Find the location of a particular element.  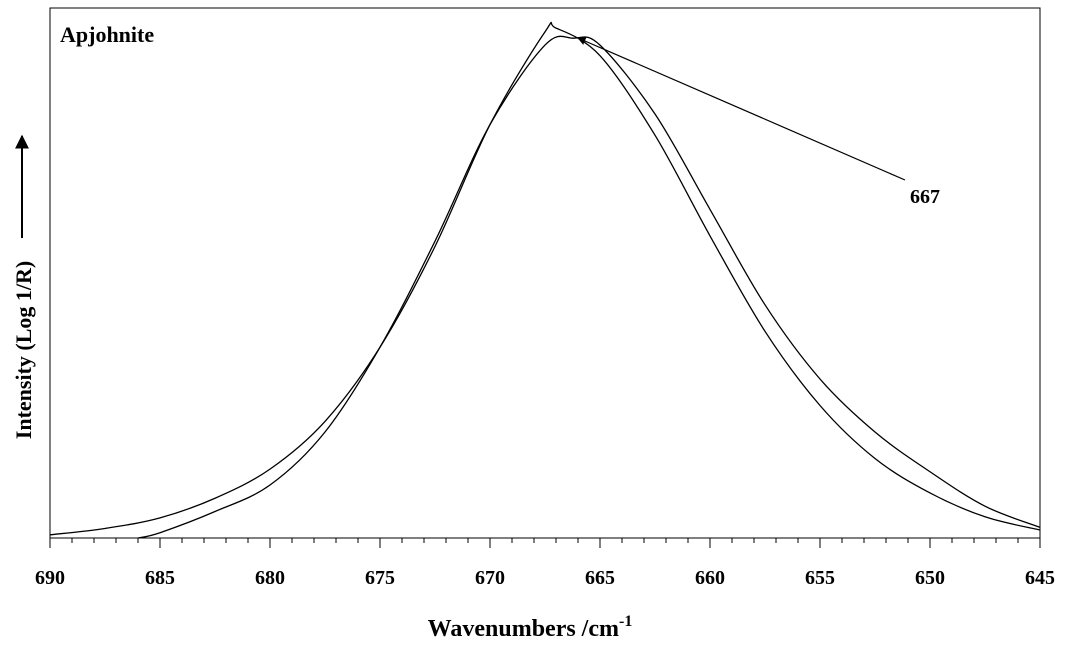

annotation: 667 is located at coordinates (925, 197).